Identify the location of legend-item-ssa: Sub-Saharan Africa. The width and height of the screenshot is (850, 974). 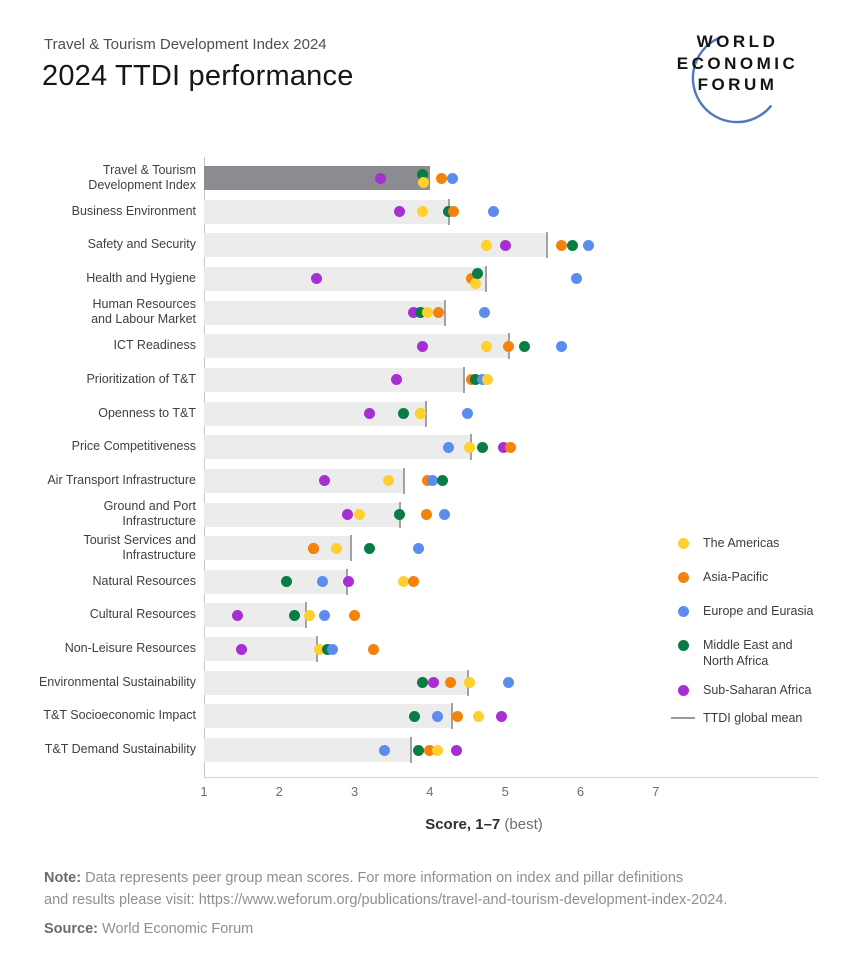
(741, 690).